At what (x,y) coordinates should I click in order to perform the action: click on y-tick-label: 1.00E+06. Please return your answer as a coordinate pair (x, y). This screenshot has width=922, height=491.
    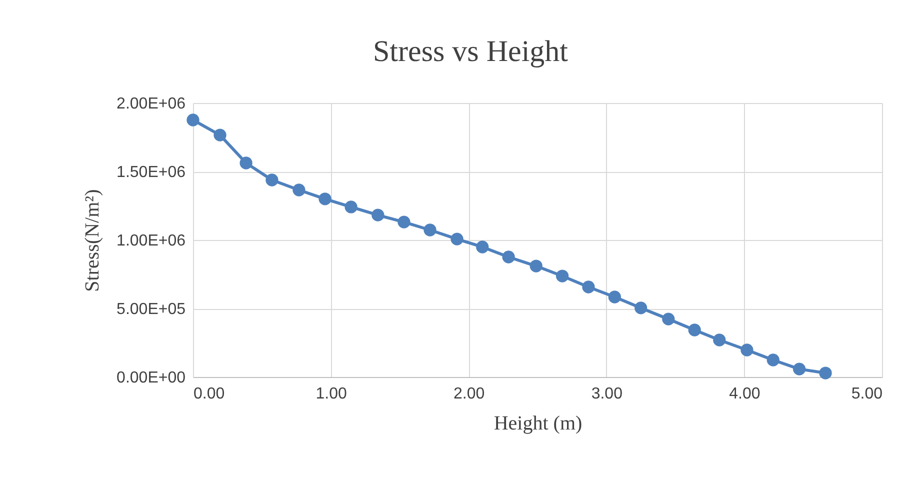
    Looking at the image, I should click on (151, 241).